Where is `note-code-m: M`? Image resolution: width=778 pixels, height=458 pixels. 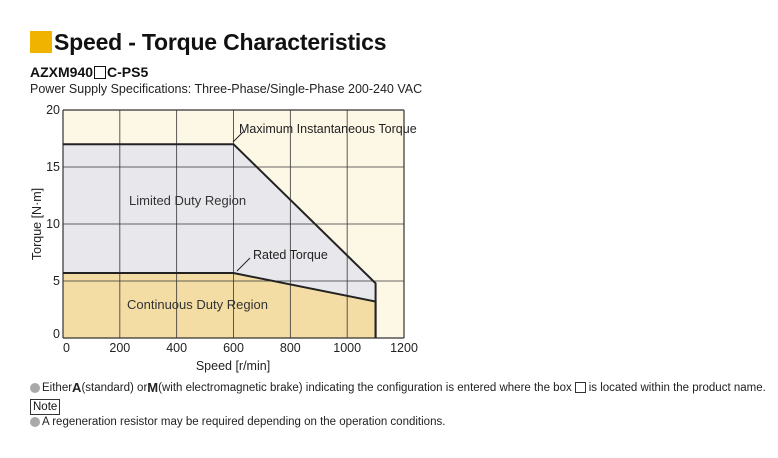 note-code-m: M is located at coordinates (153, 387).